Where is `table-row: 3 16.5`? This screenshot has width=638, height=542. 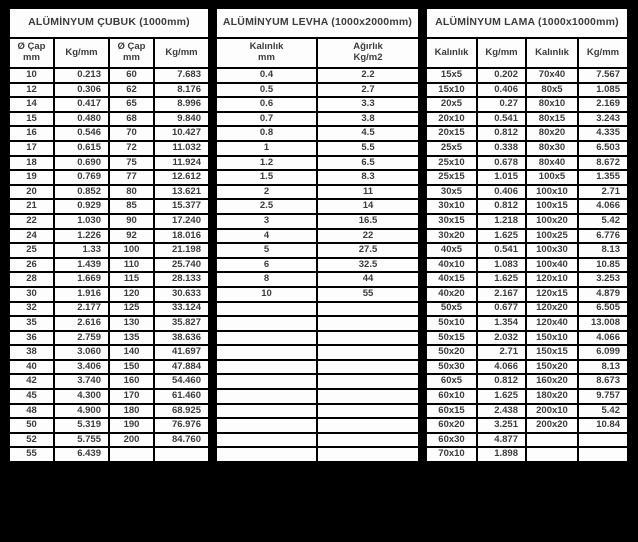
table-row: 3 16.5 is located at coordinates (317, 221).